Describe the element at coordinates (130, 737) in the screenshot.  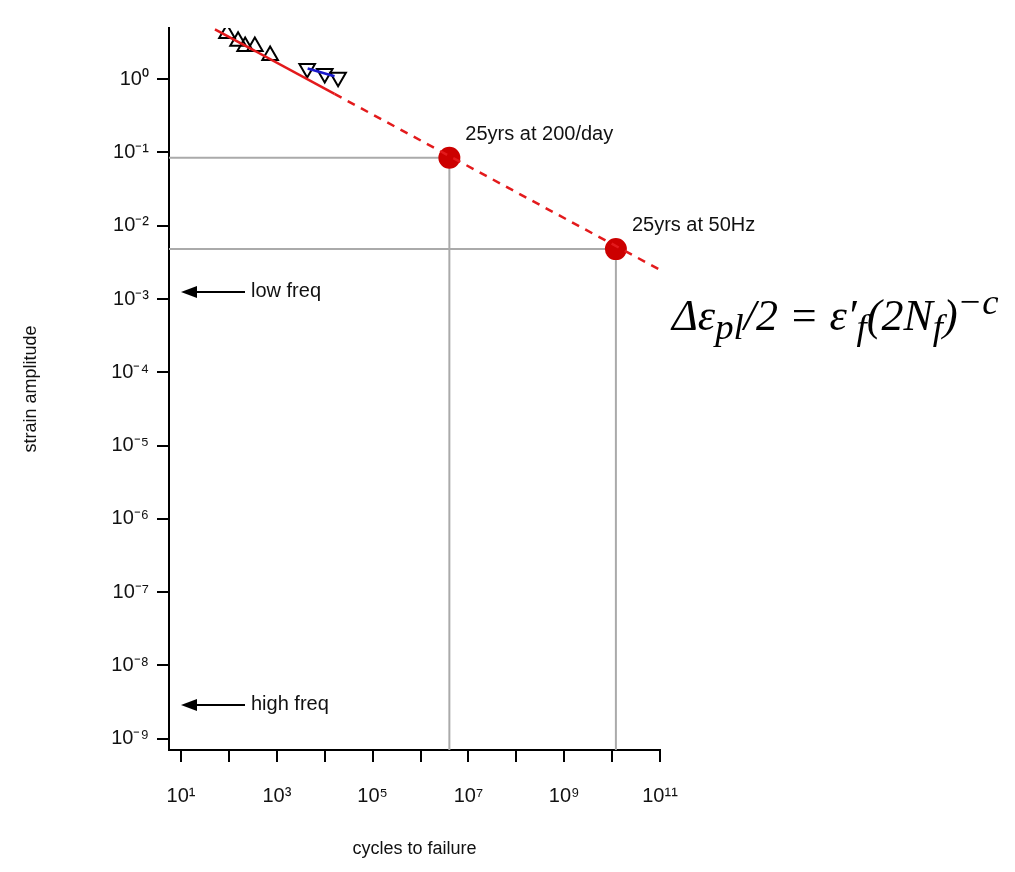
I see `y-tick-label: 10⁻⁹` at that location.